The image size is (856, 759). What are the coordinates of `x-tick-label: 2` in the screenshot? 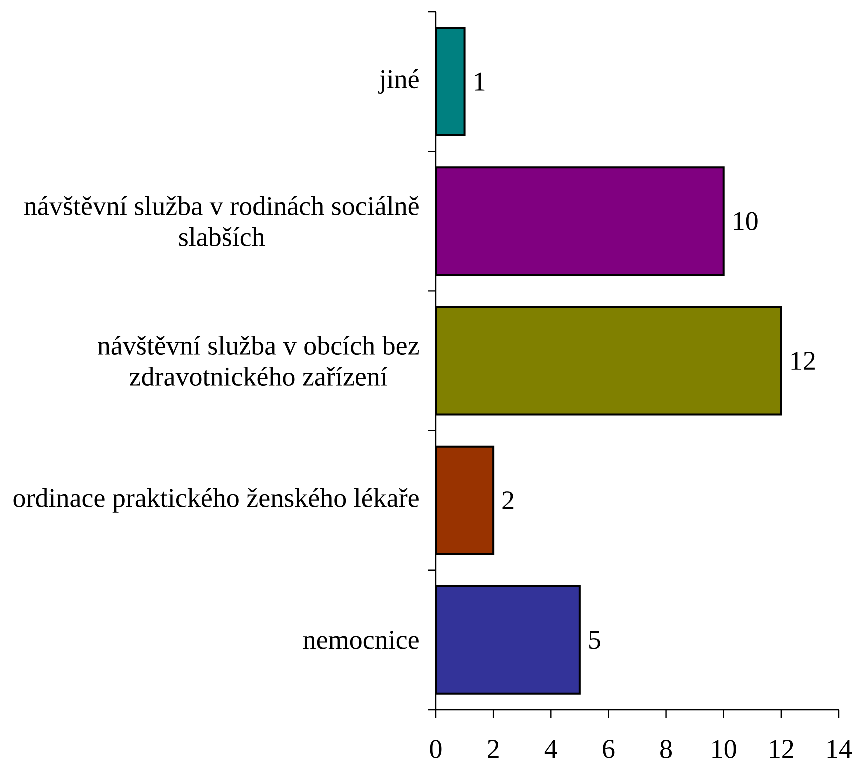 It's located at (493, 749).